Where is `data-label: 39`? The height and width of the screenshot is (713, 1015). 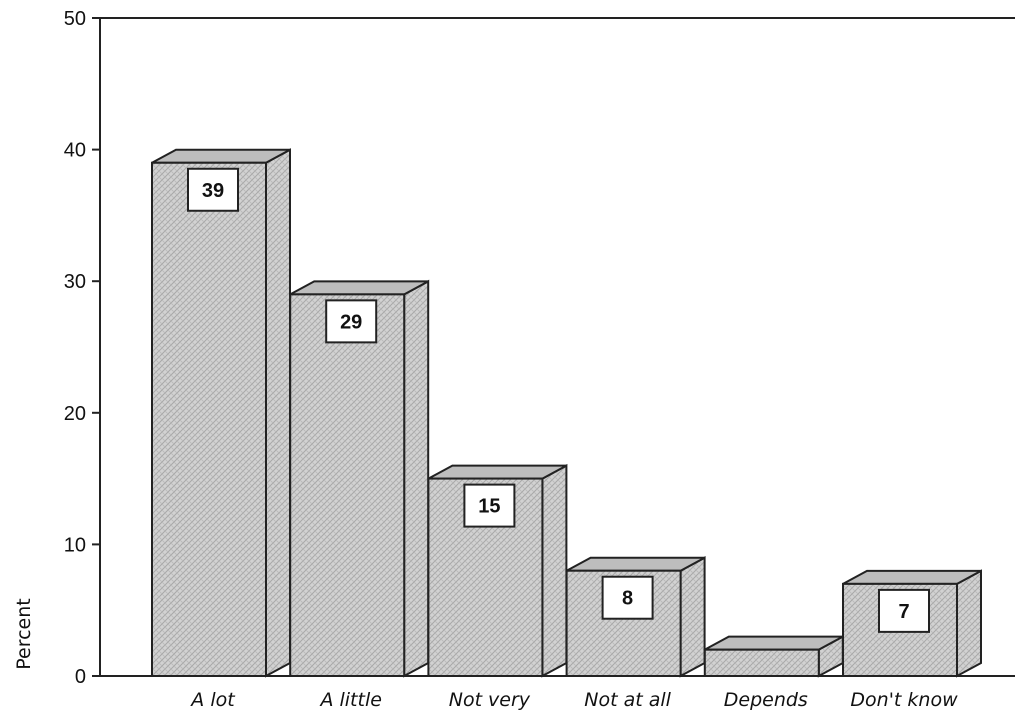 data-label: 39 is located at coordinates (213, 189).